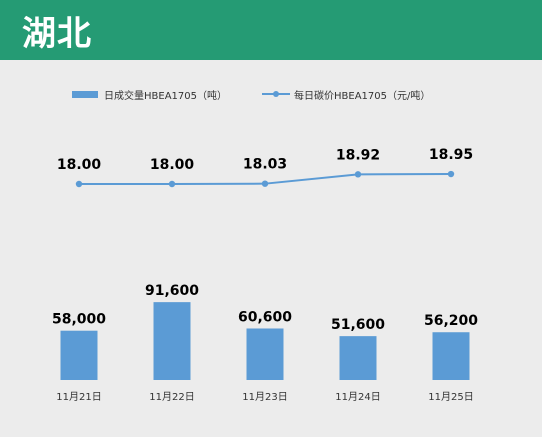 The image size is (542, 437). Describe the element at coordinates (265, 165) in the screenshot. I see `price-data-label: 18.03` at that location.